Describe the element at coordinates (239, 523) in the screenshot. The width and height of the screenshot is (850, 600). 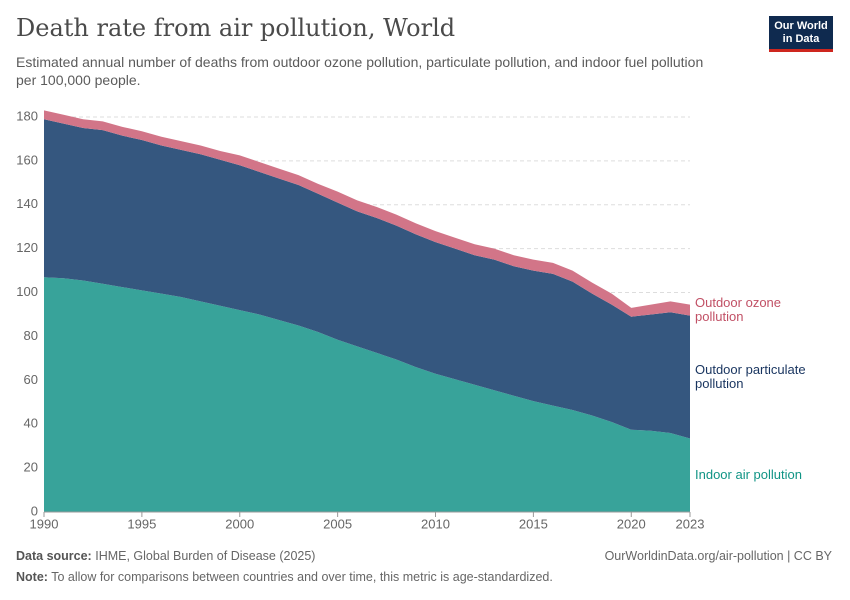
I see `x-tick-label: 2000` at that location.